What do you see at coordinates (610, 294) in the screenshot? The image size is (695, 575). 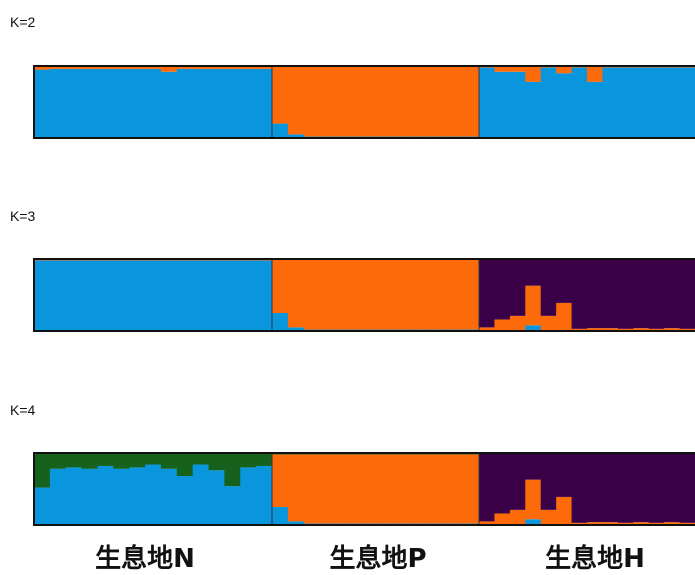 I see `bar-k3-ind36-c2` at bounding box center [610, 294].